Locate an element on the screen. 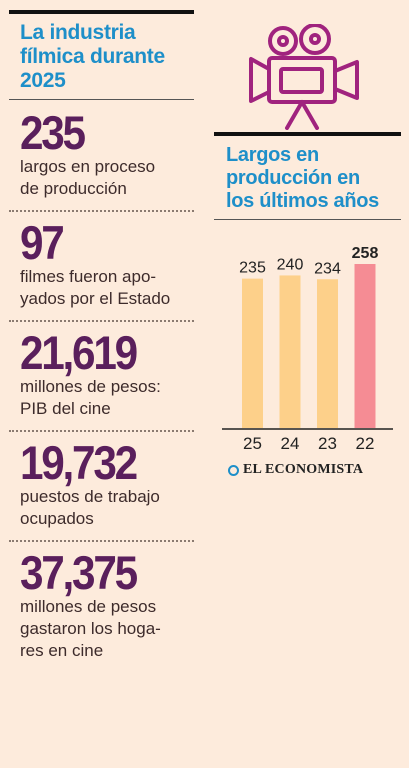  stat-label-line: millones de pesos: is located at coordinates (90, 386).